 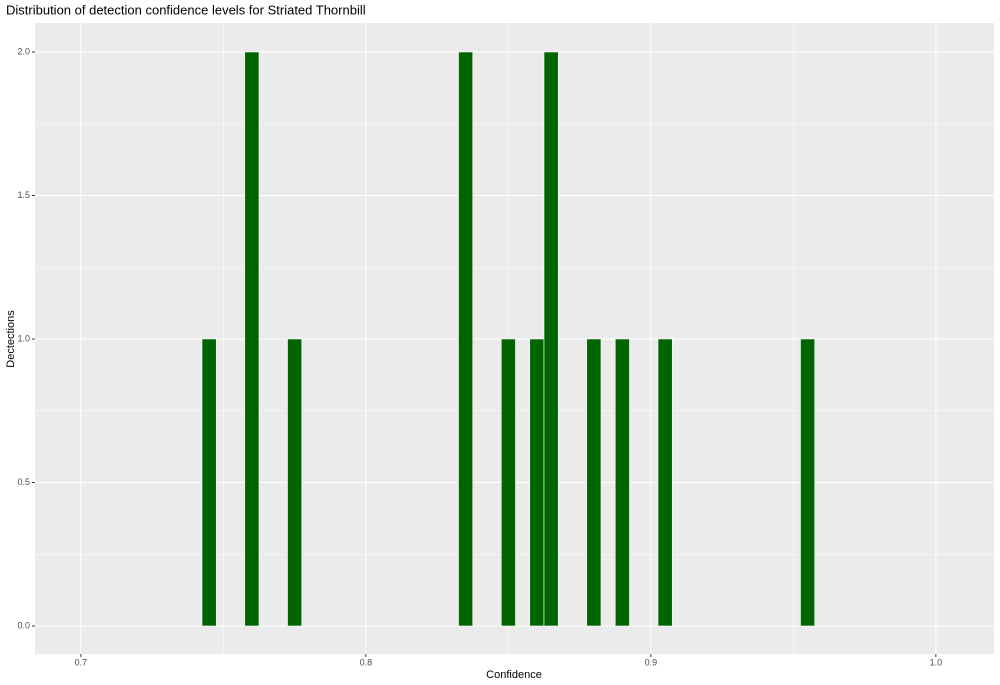 What do you see at coordinates (936, 662) in the screenshot?
I see `x-tick-label: 1.0` at bounding box center [936, 662].